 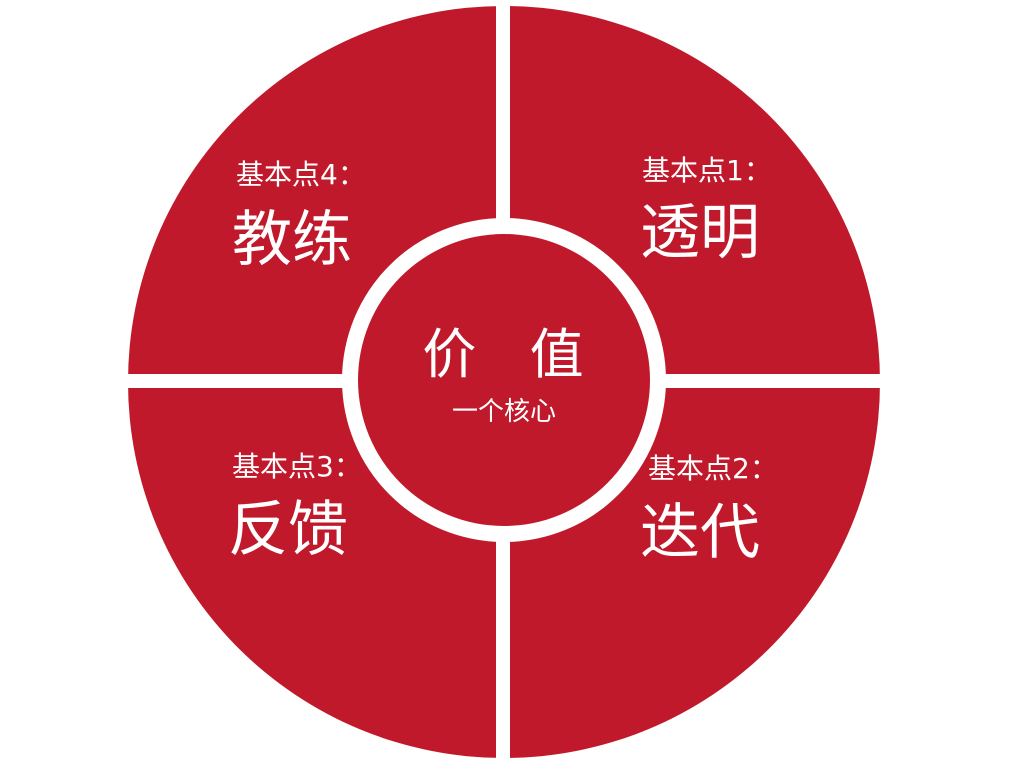 I want to click on quadrant-top-left: 基本点4： 教练, so click(x=299, y=216).